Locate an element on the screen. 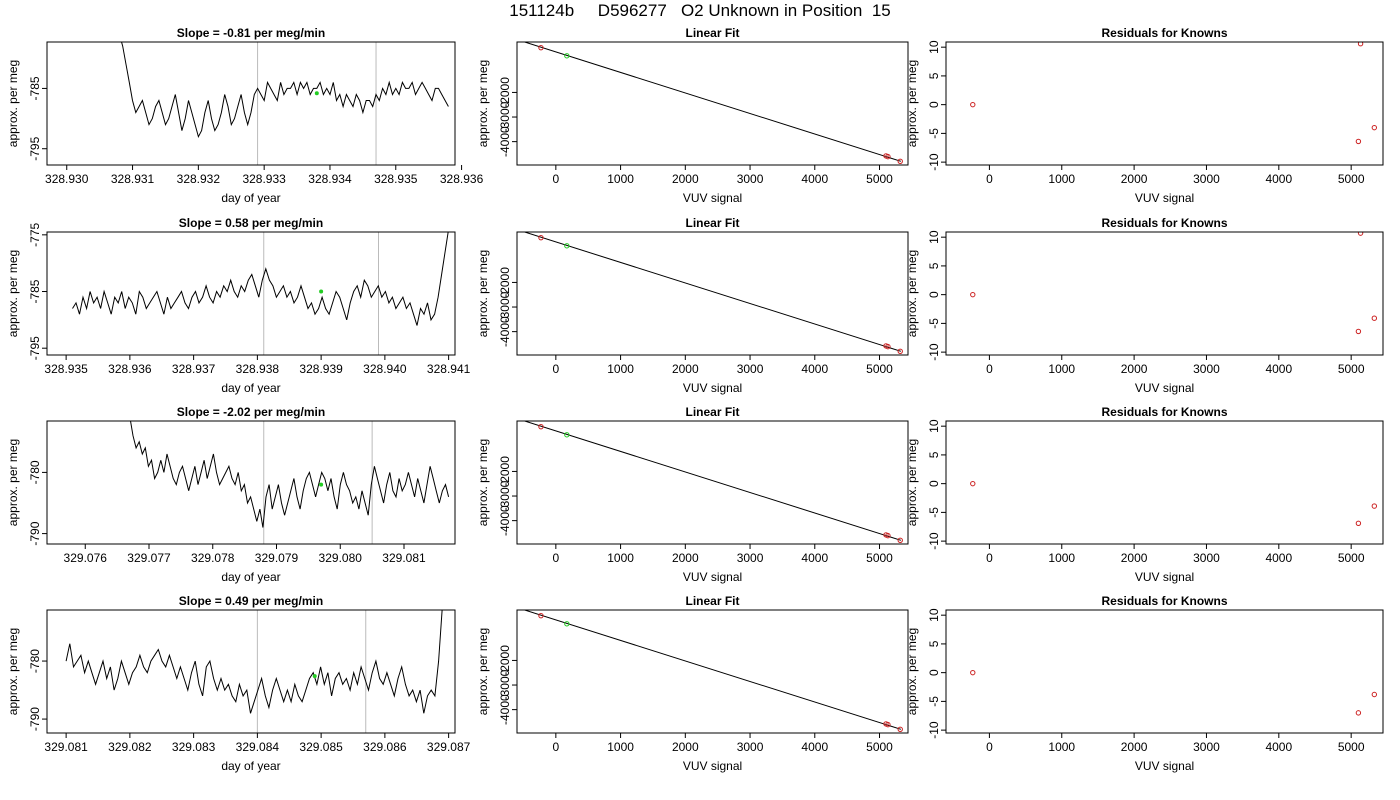  panel-1-0-x-tick-label-6: 328.941 is located at coordinates (449, 369).